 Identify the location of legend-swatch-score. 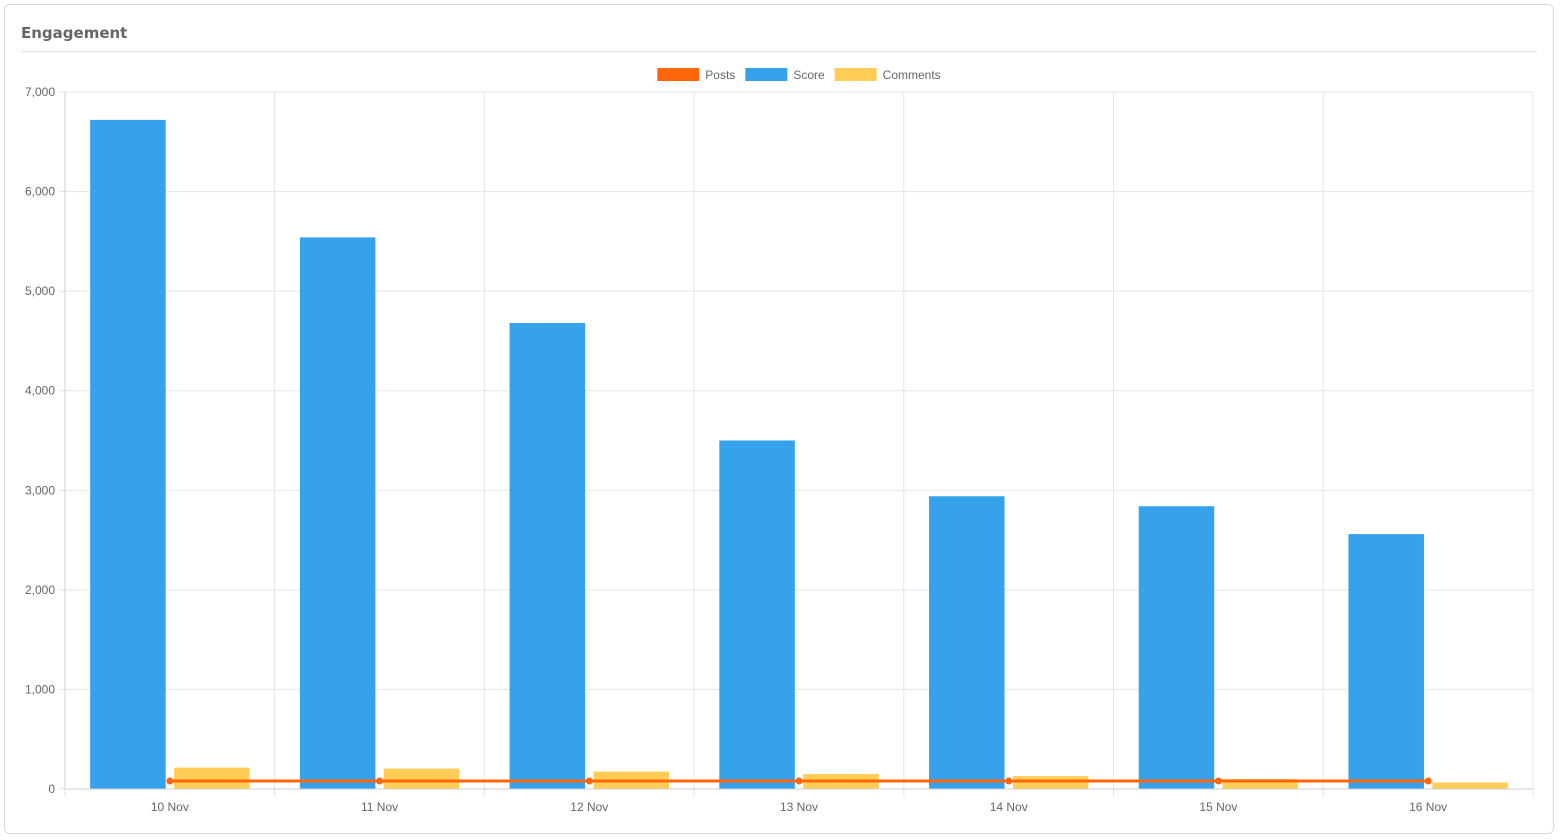
(766, 74).